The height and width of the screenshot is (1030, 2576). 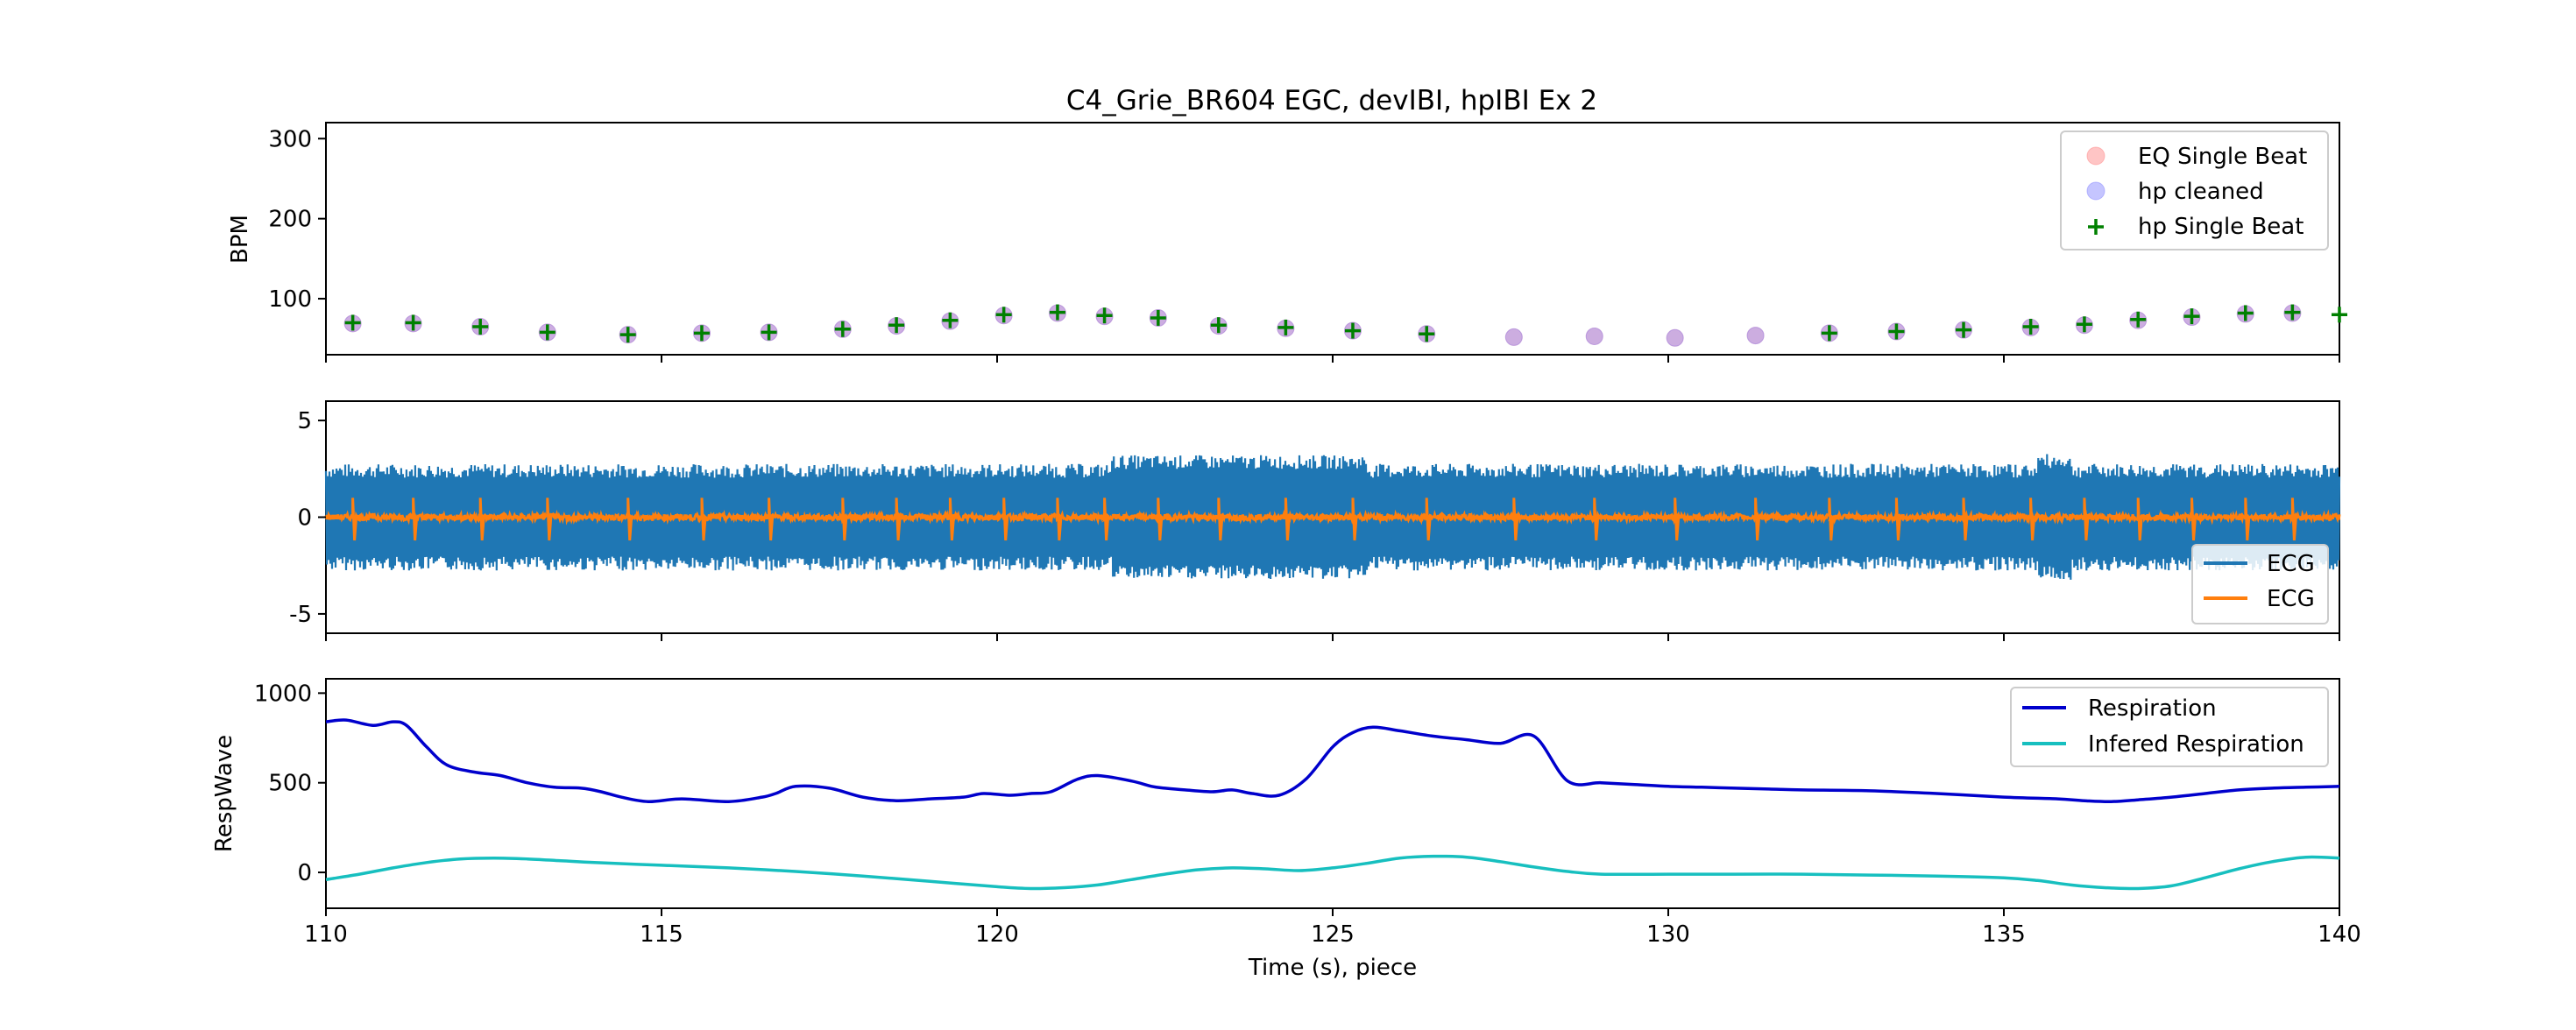 I want to click on legend-label-hp-cleaned: hp cleaned, so click(x=2201, y=192).